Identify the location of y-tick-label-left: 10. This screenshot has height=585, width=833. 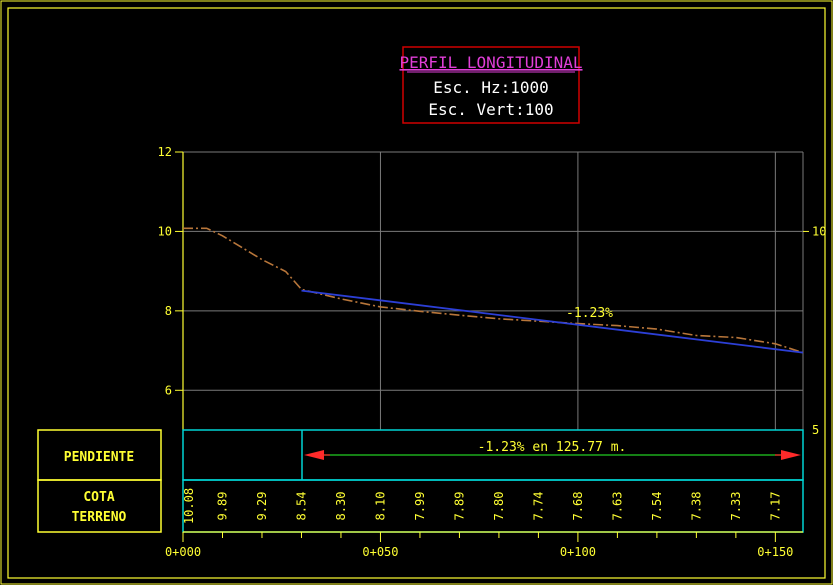
(165, 231).